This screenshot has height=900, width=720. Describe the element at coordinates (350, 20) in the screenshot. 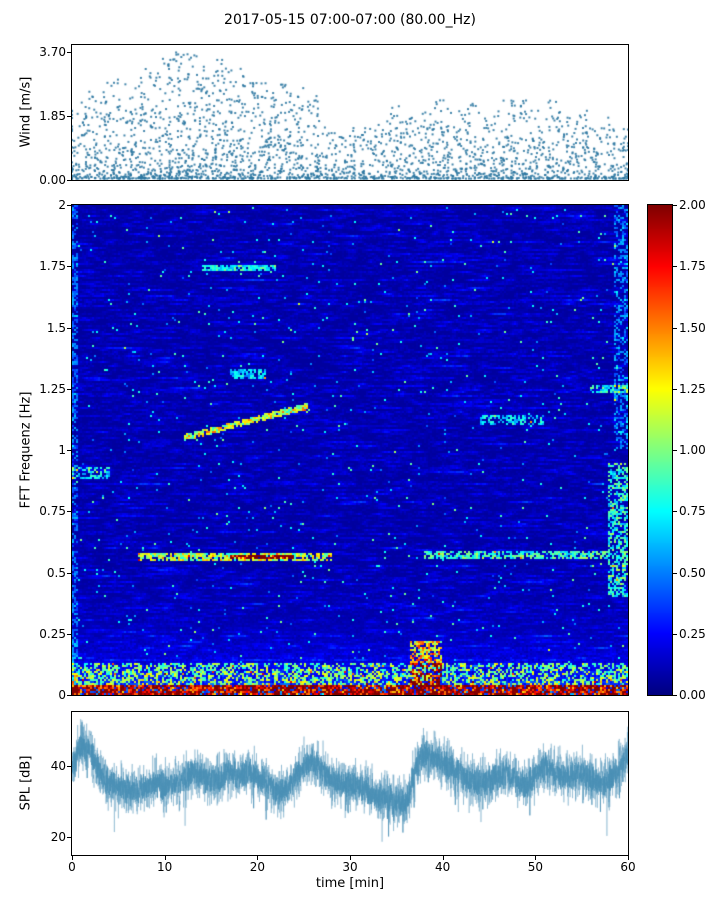

I see `figure-title: 2017-05-15 07:00-07:00 (80.00_Hz)` at that location.